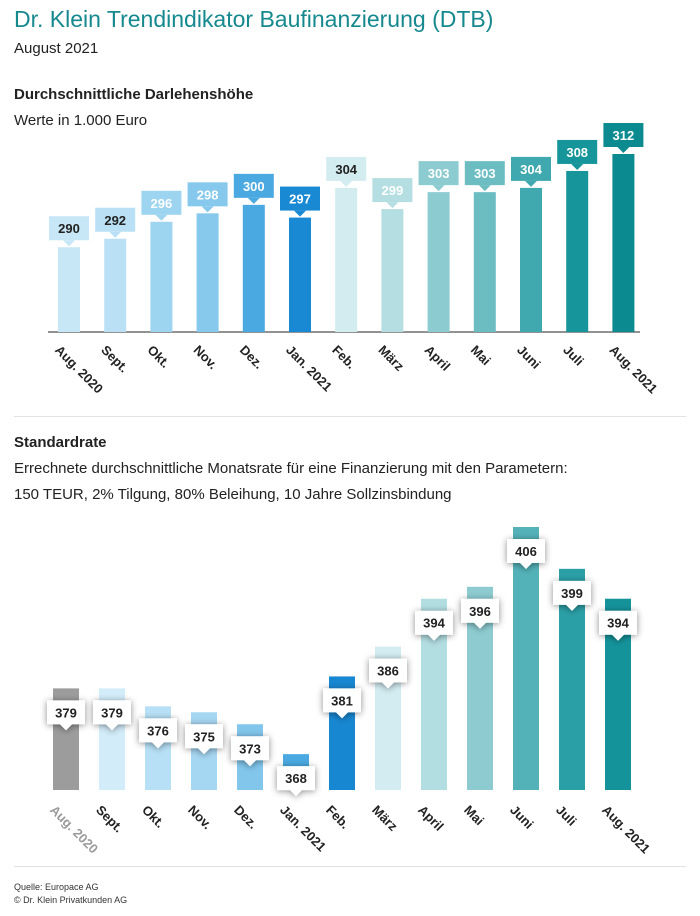 The image size is (700, 916). Describe the element at coordinates (204, 736) in the screenshot. I see `value-label-text: 375` at that location.